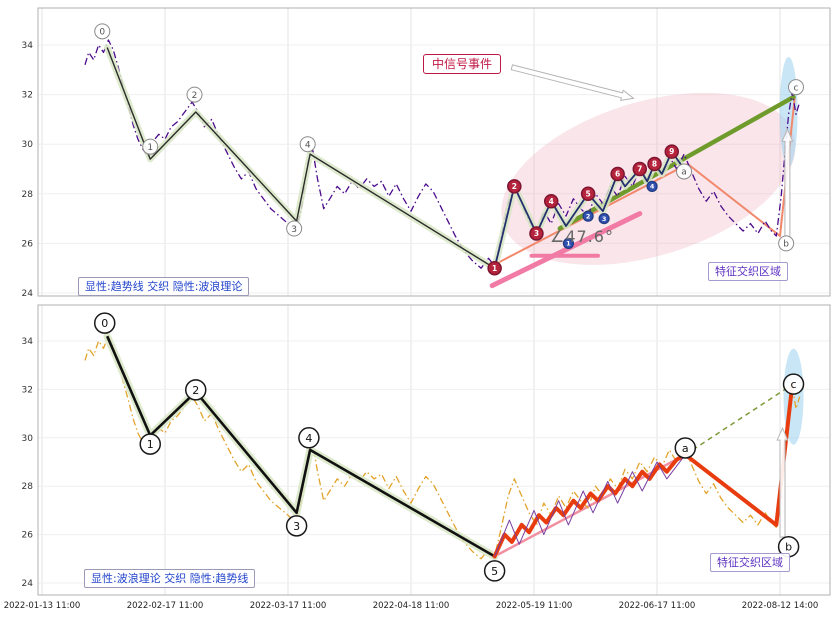 This screenshot has width=839, height=617. What do you see at coordinates (748, 271) in the screenshot?
I see `top-feature-region-label: 特征交织区域` at bounding box center [748, 271].